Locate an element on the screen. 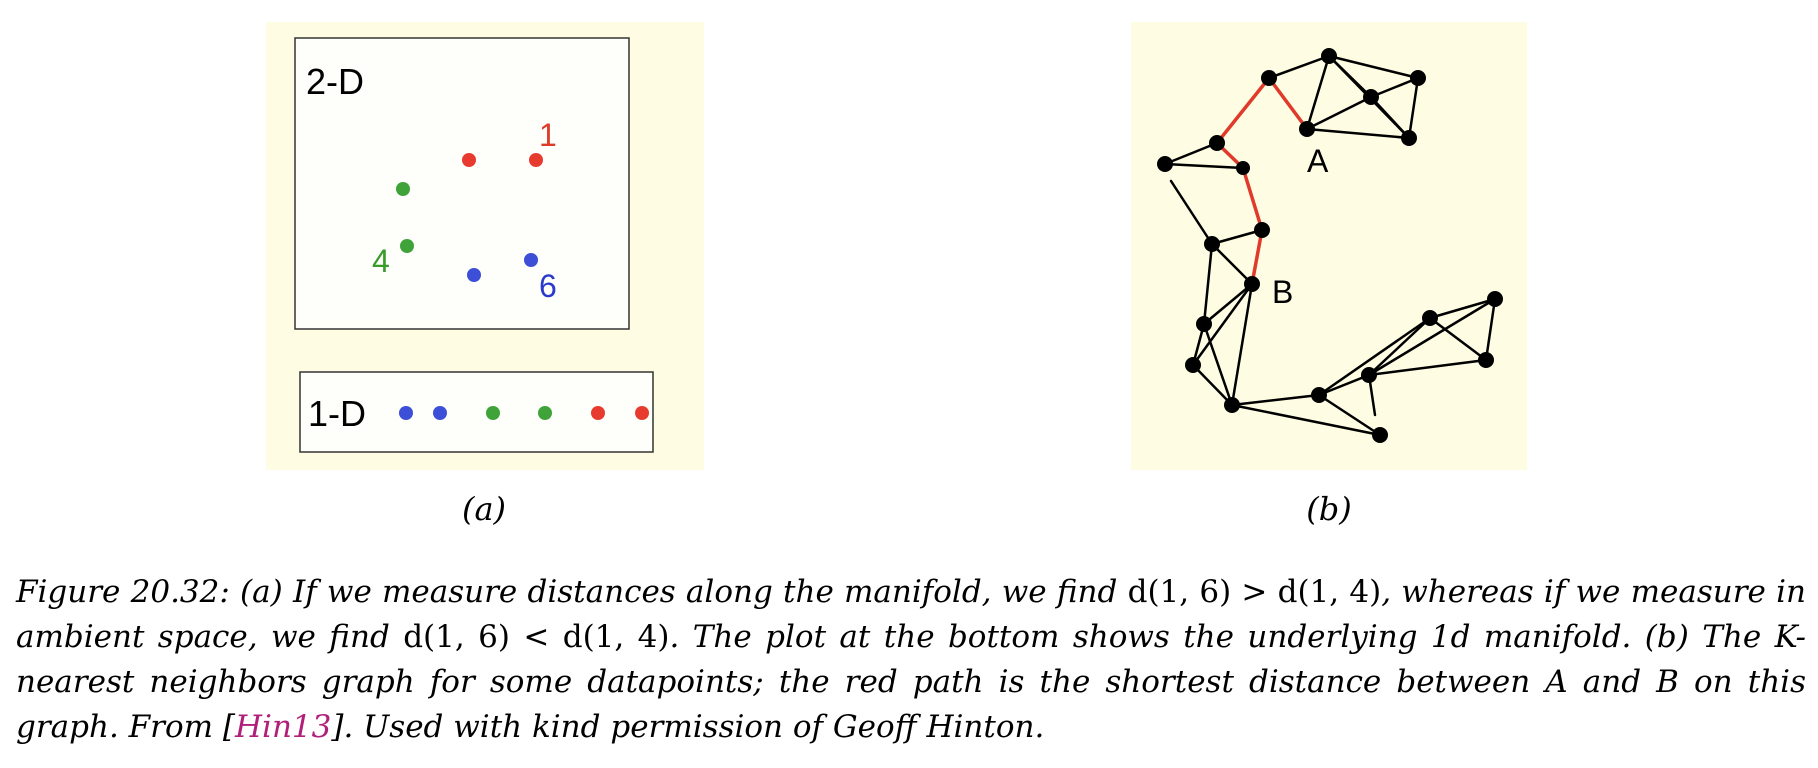 The height and width of the screenshot is (768, 1818). box-1d-label: 1-D is located at coordinates (337, 413).